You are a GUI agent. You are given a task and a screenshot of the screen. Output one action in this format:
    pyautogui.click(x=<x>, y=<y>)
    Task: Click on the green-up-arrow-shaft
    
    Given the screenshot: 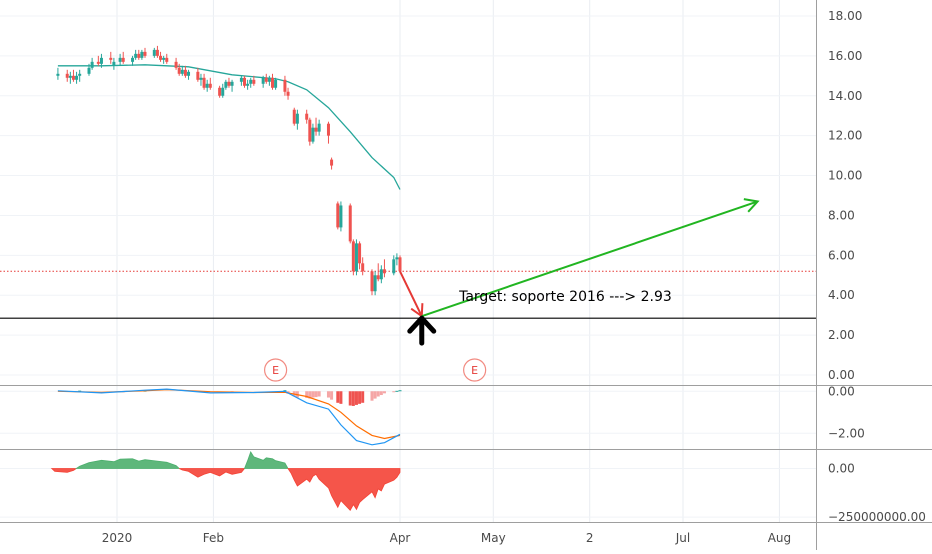 What is the action you would take?
    pyautogui.click(x=589, y=259)
    